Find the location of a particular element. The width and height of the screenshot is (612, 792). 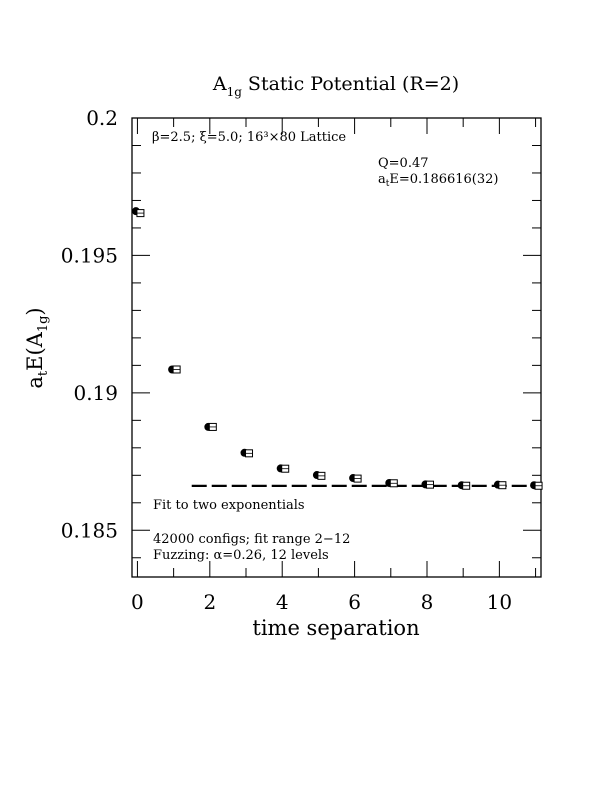

x-tick-label: 6 is located at coordinates (354, 602).